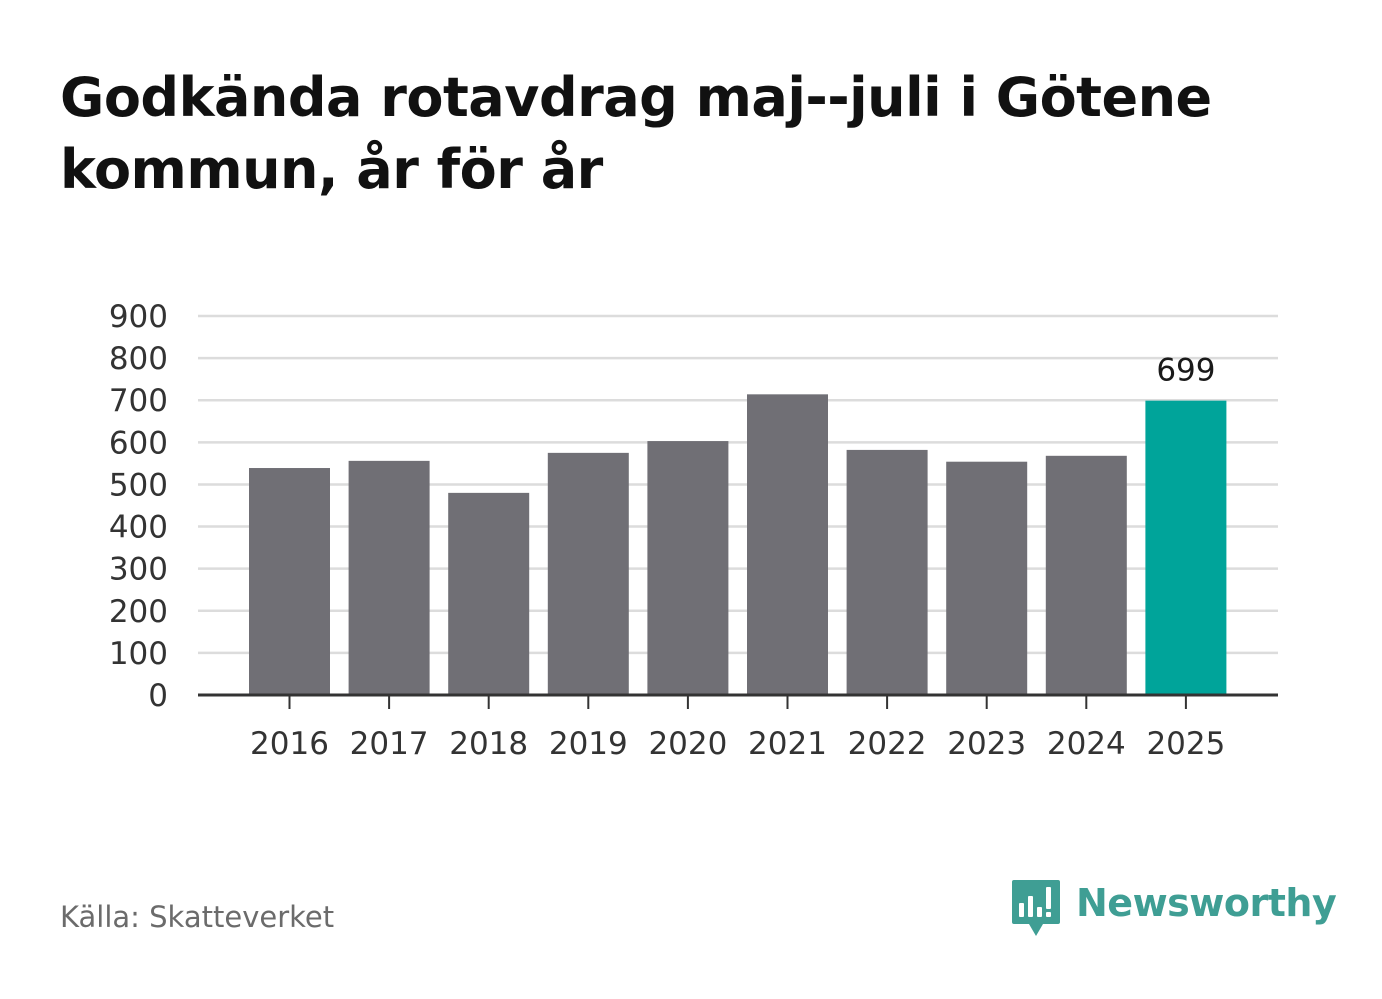 The image size is (1382, 999). Describe the element at coordinates (138, 506) in the screenshot. I see `y-axis-ticks: 0 100 200 300 400 500 600 700 800 900` at that location.